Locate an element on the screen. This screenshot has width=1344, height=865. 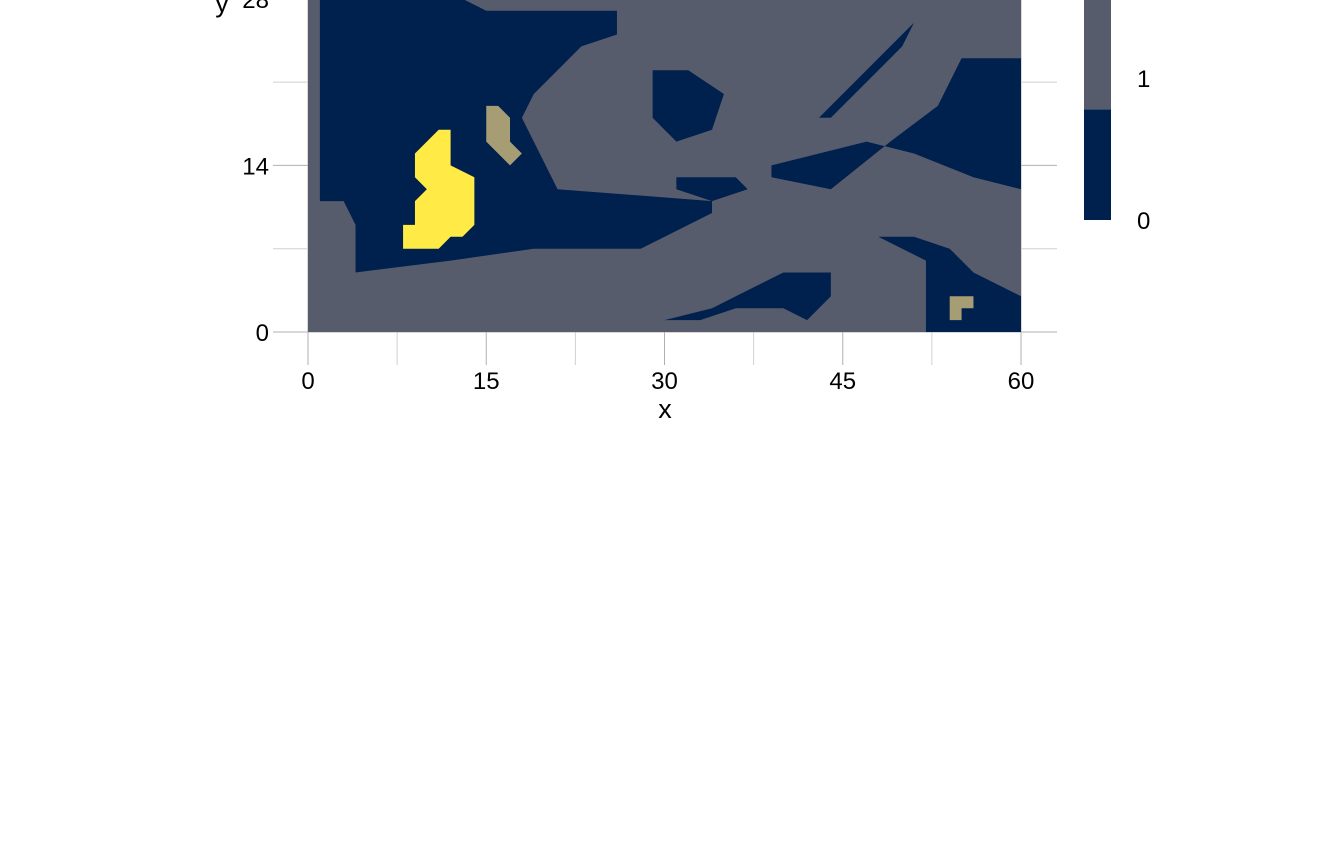
colorbar: 01 is located at coordinates (1117, 117).